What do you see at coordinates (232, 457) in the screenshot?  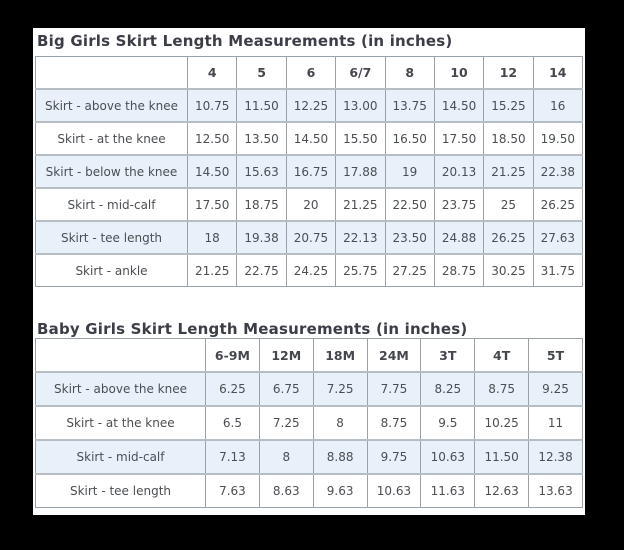 I see `measurement-value-cell: 7.13` at bounding box center [232, 457].